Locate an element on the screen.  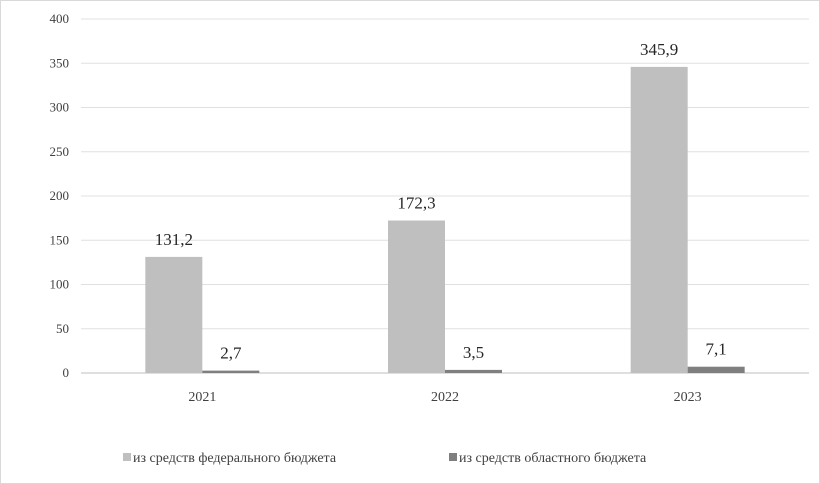
data-label: 2,7 is located at coordinates (231, 353).